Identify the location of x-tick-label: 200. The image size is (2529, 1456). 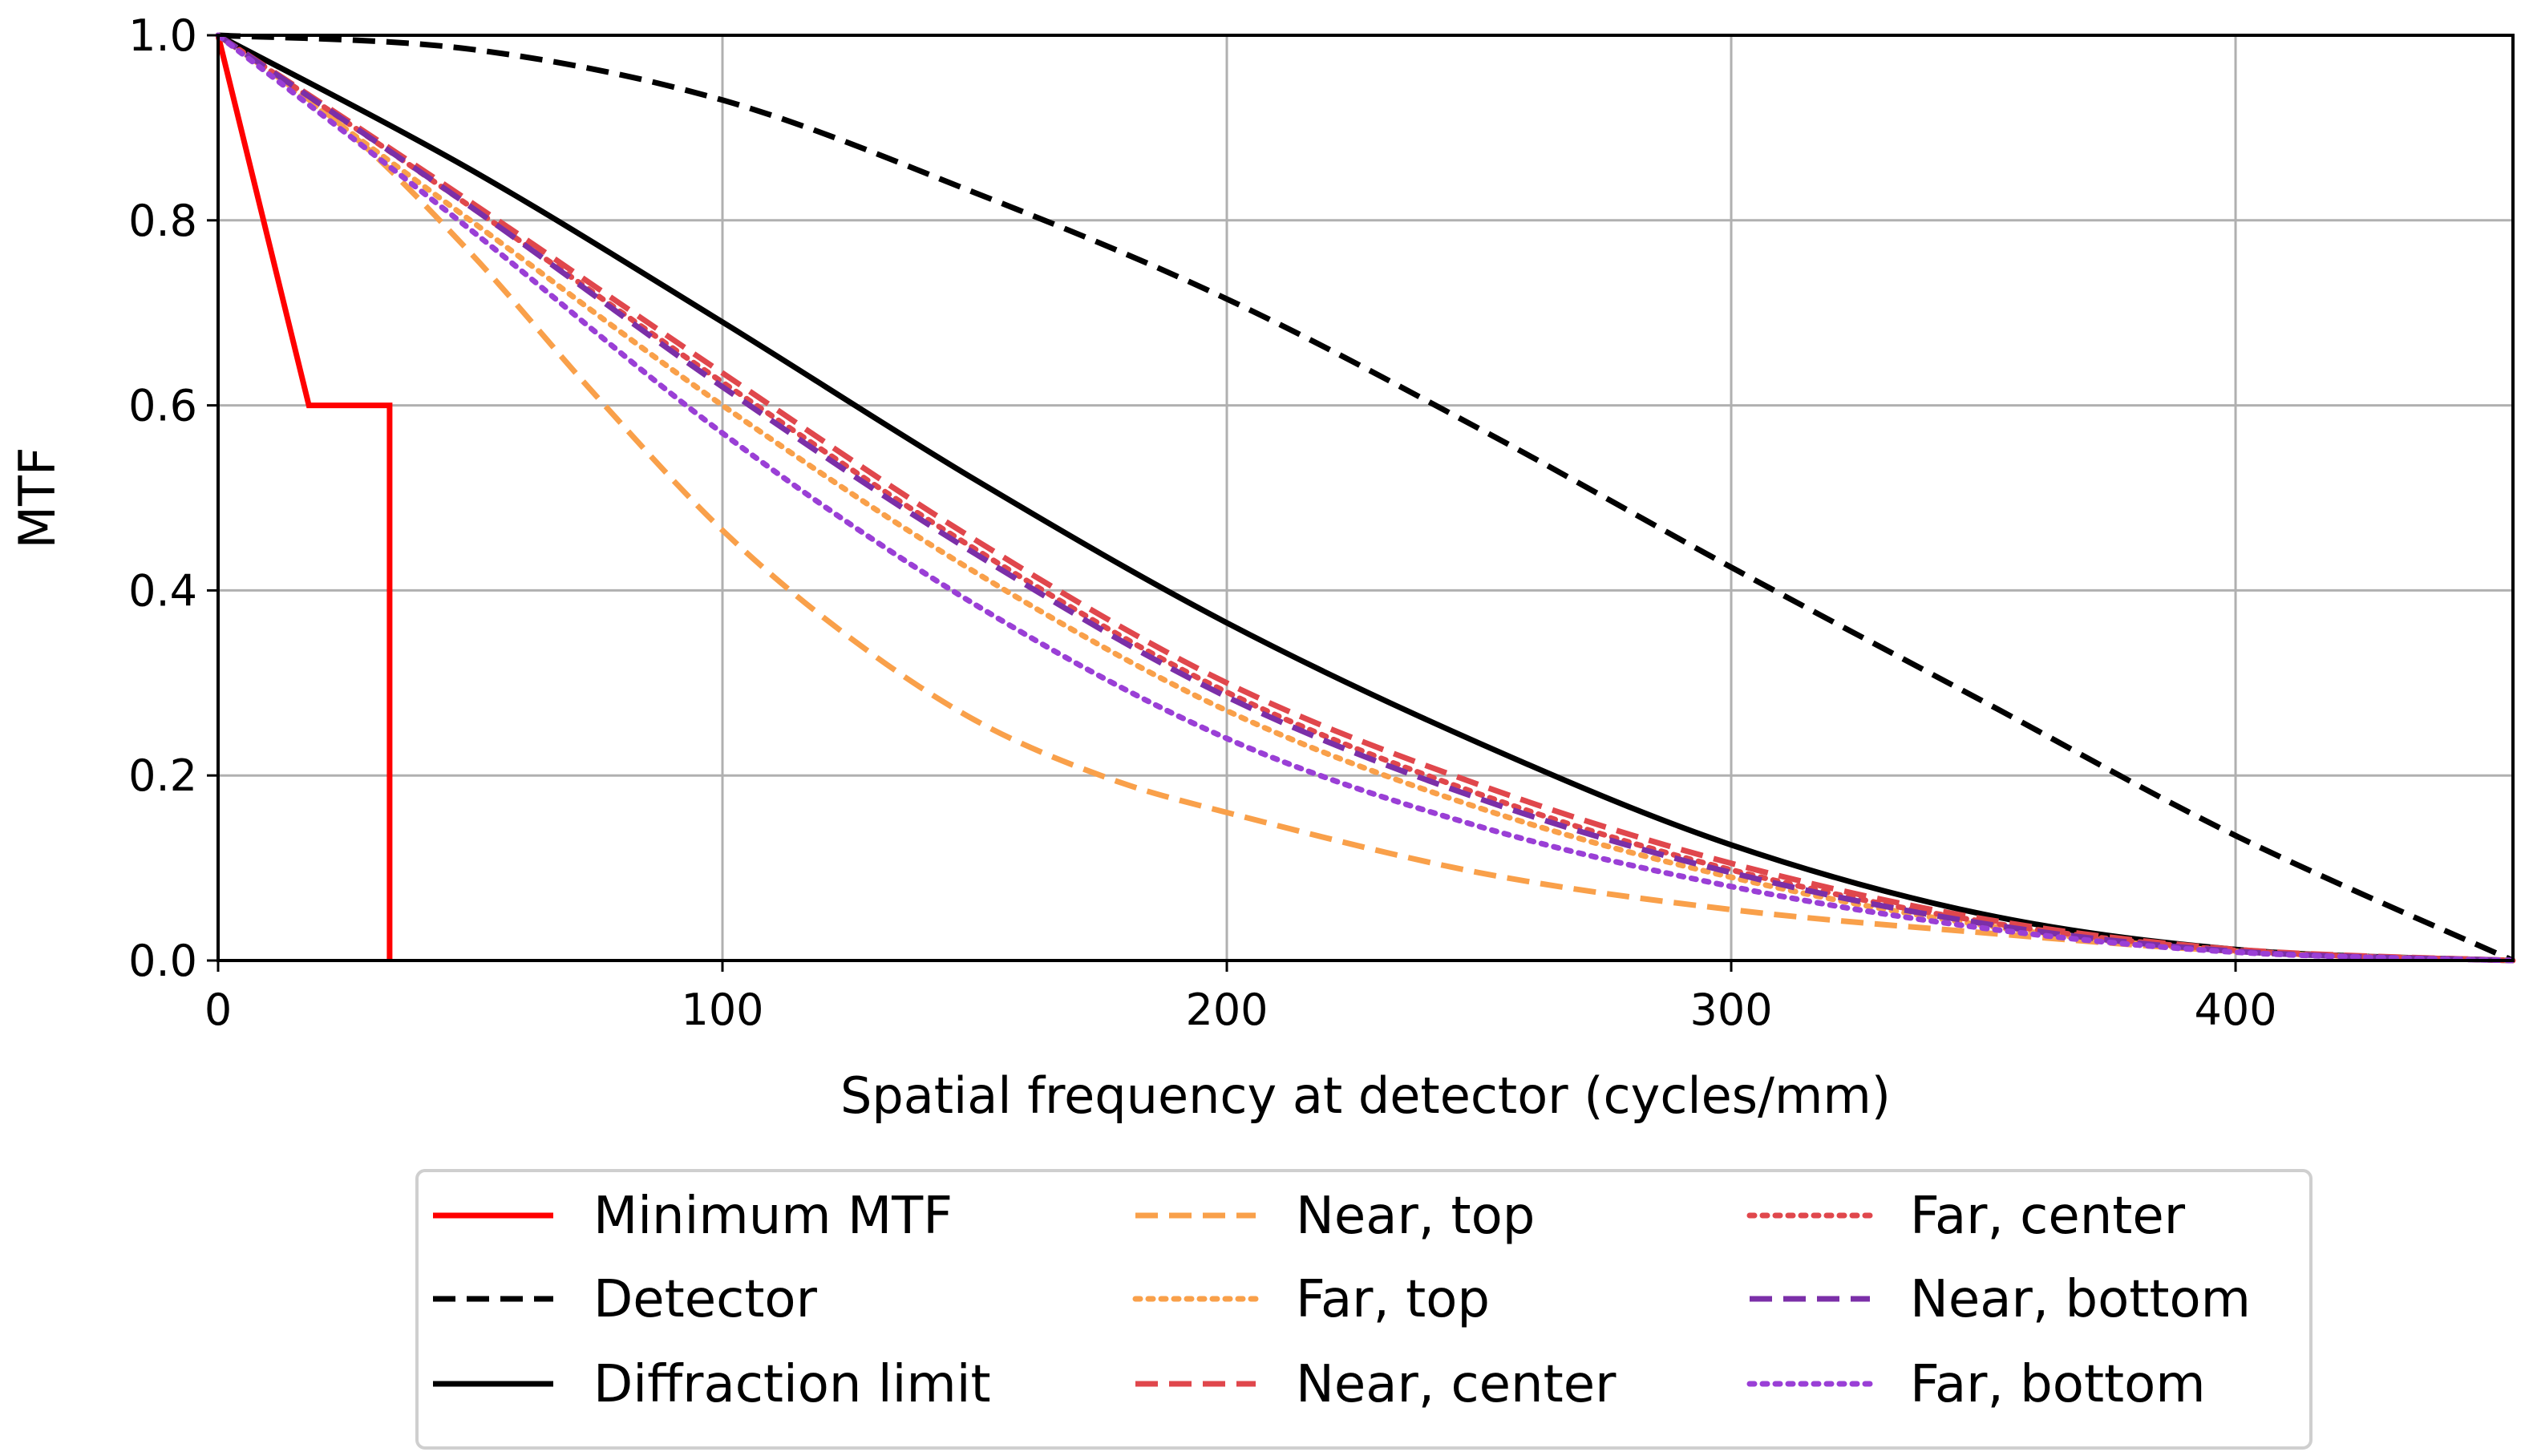
(1226, 1010).